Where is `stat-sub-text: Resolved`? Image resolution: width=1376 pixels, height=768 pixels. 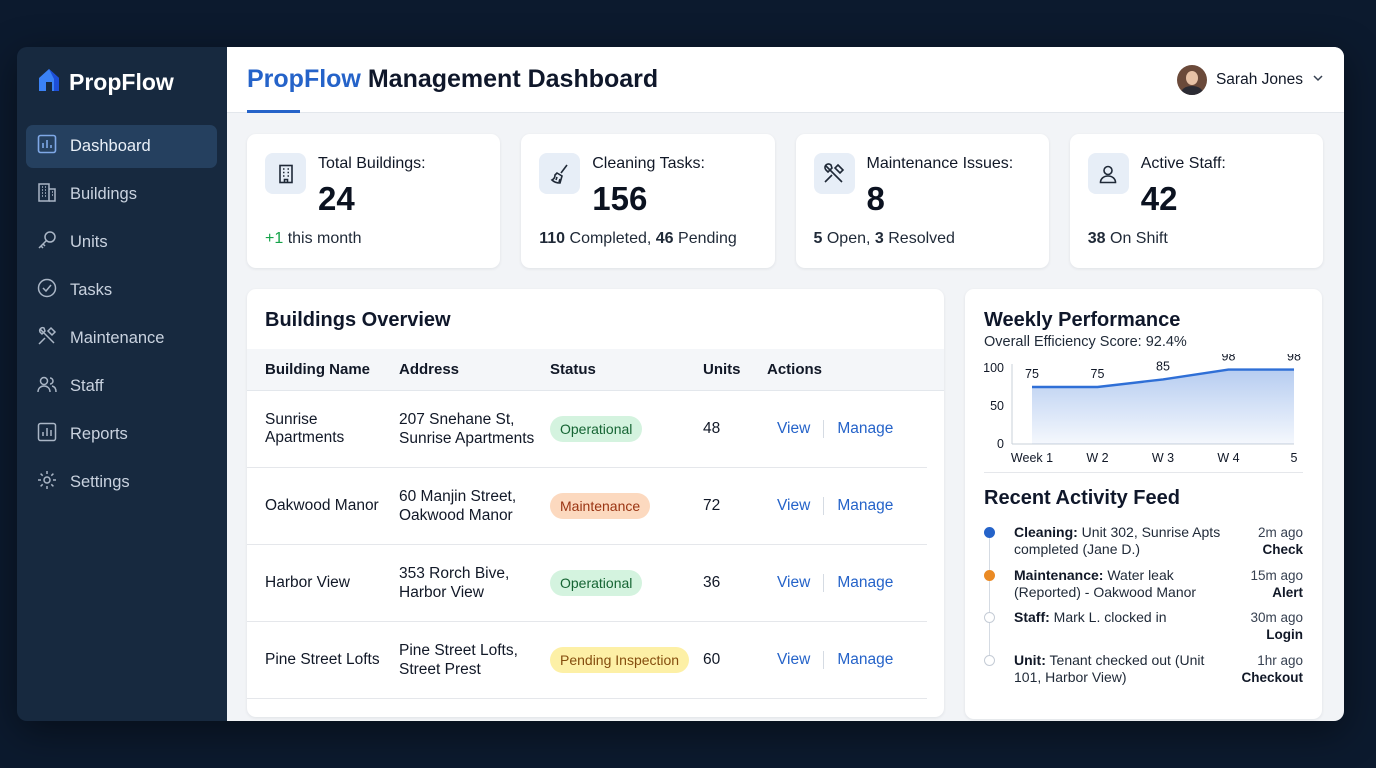 stat-sub-text: Resolved is located at coordinates (919, 238).